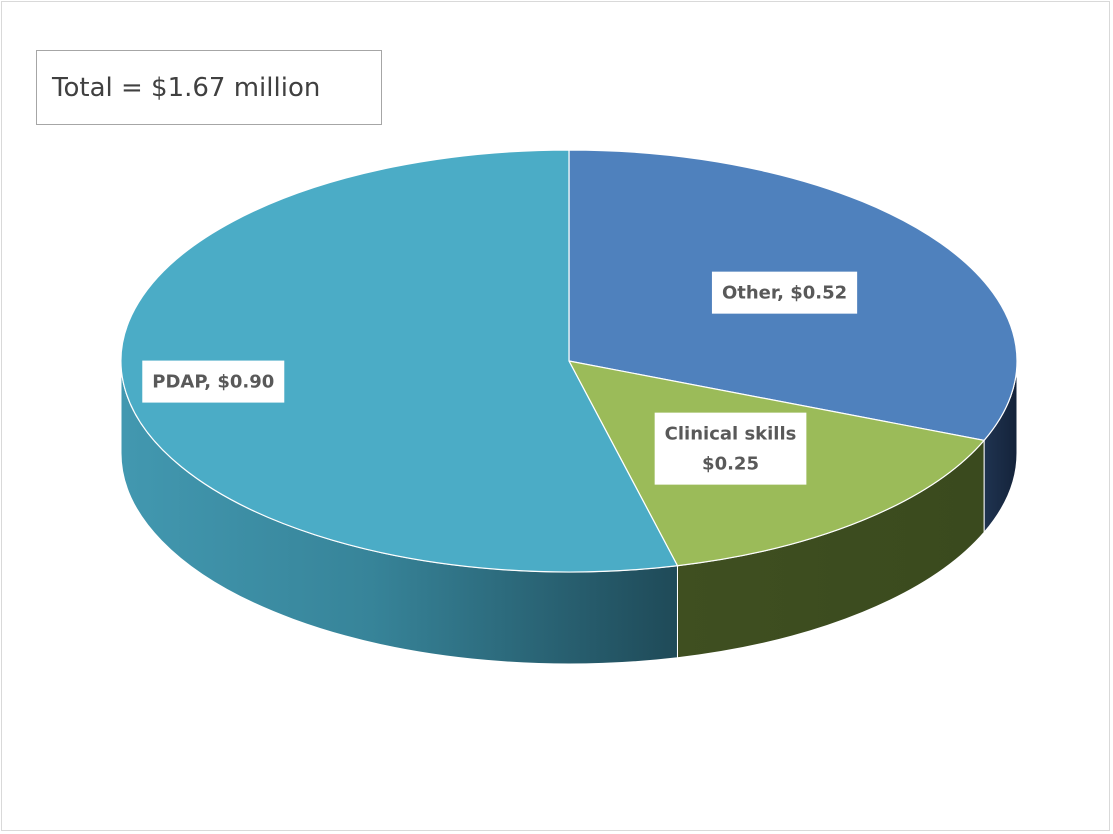 This screenshot has height=834, width=1113. I want to click on label-clinical-skills-text: Clinical skills, so click(731, 434).